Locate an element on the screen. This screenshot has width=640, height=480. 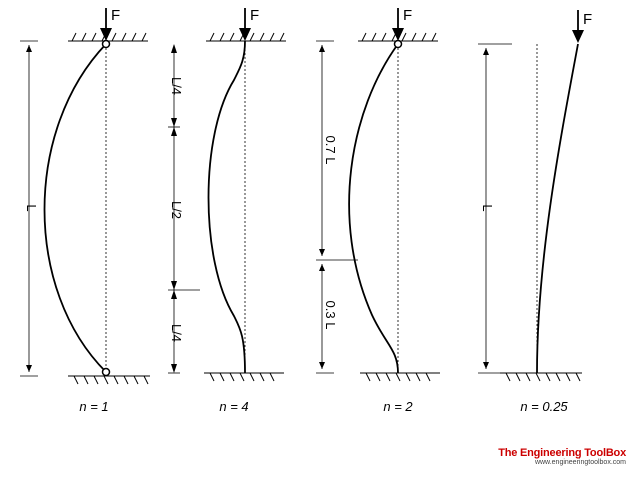
n-caption: n = 0.25 is located at coordinates (544, 406).